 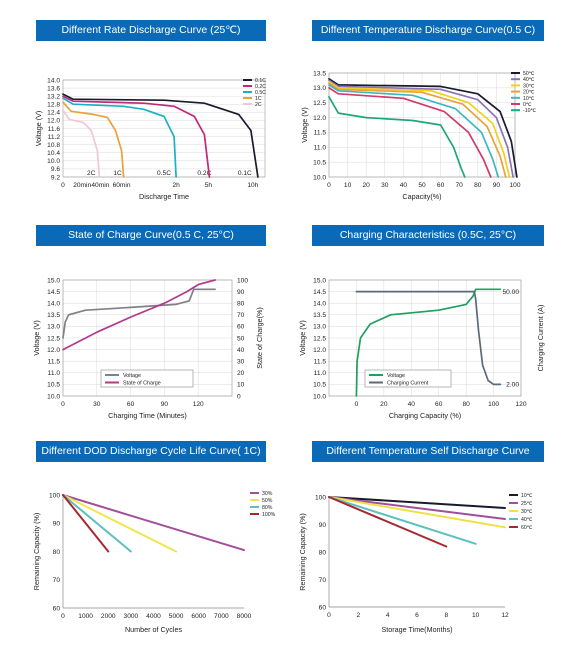 I want to click on y2-tick-label: 50, so click(x=241, y=338).